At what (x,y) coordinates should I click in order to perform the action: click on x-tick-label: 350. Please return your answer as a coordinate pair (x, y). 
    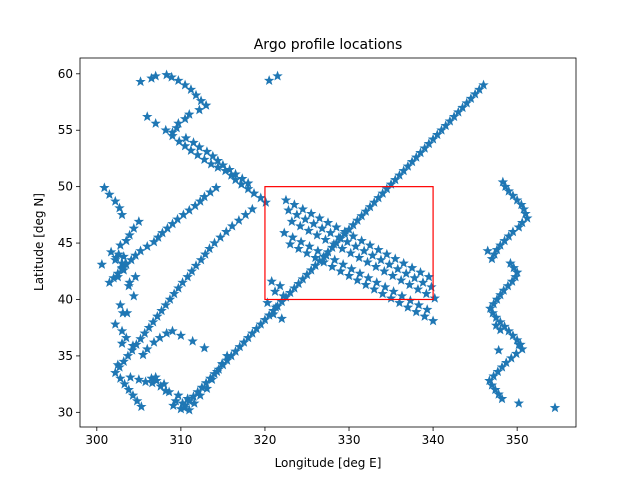
    Looking at the image, I should click on (517, 440).